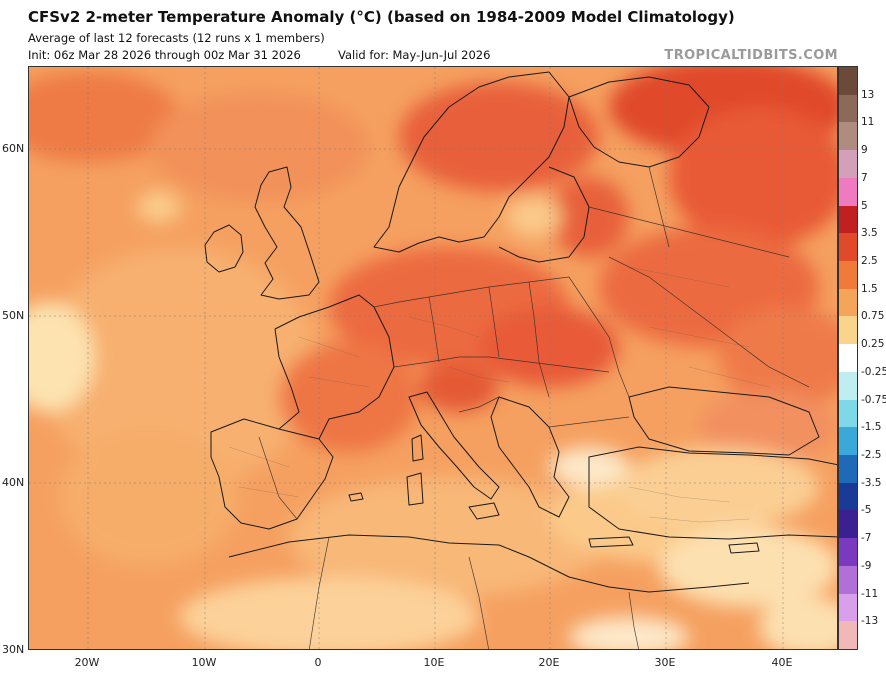 This screenshot has height=675, width=886. I want to click on latitude-label-30n: 30N, so click(13, 649).